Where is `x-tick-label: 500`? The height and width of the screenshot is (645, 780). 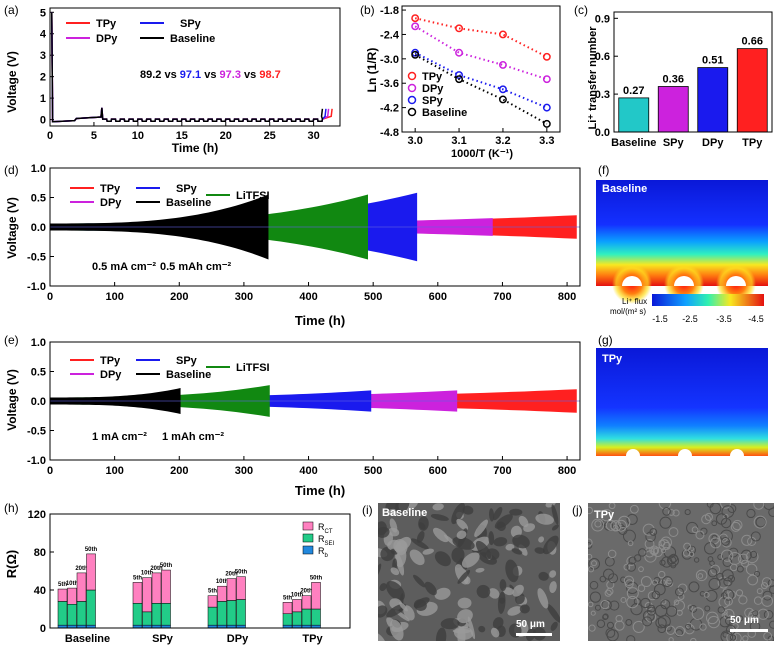
x-tick-label: 500 is located at coordinates (373, 297).